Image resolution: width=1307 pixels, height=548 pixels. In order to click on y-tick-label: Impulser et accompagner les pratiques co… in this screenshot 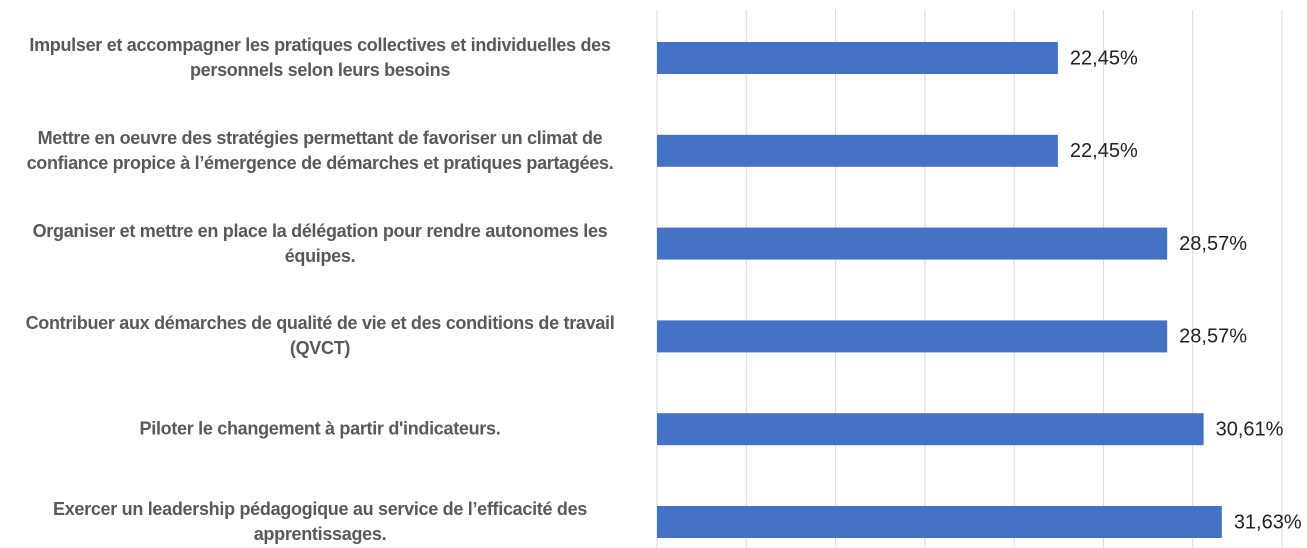, I will do `click(320, 57)`.